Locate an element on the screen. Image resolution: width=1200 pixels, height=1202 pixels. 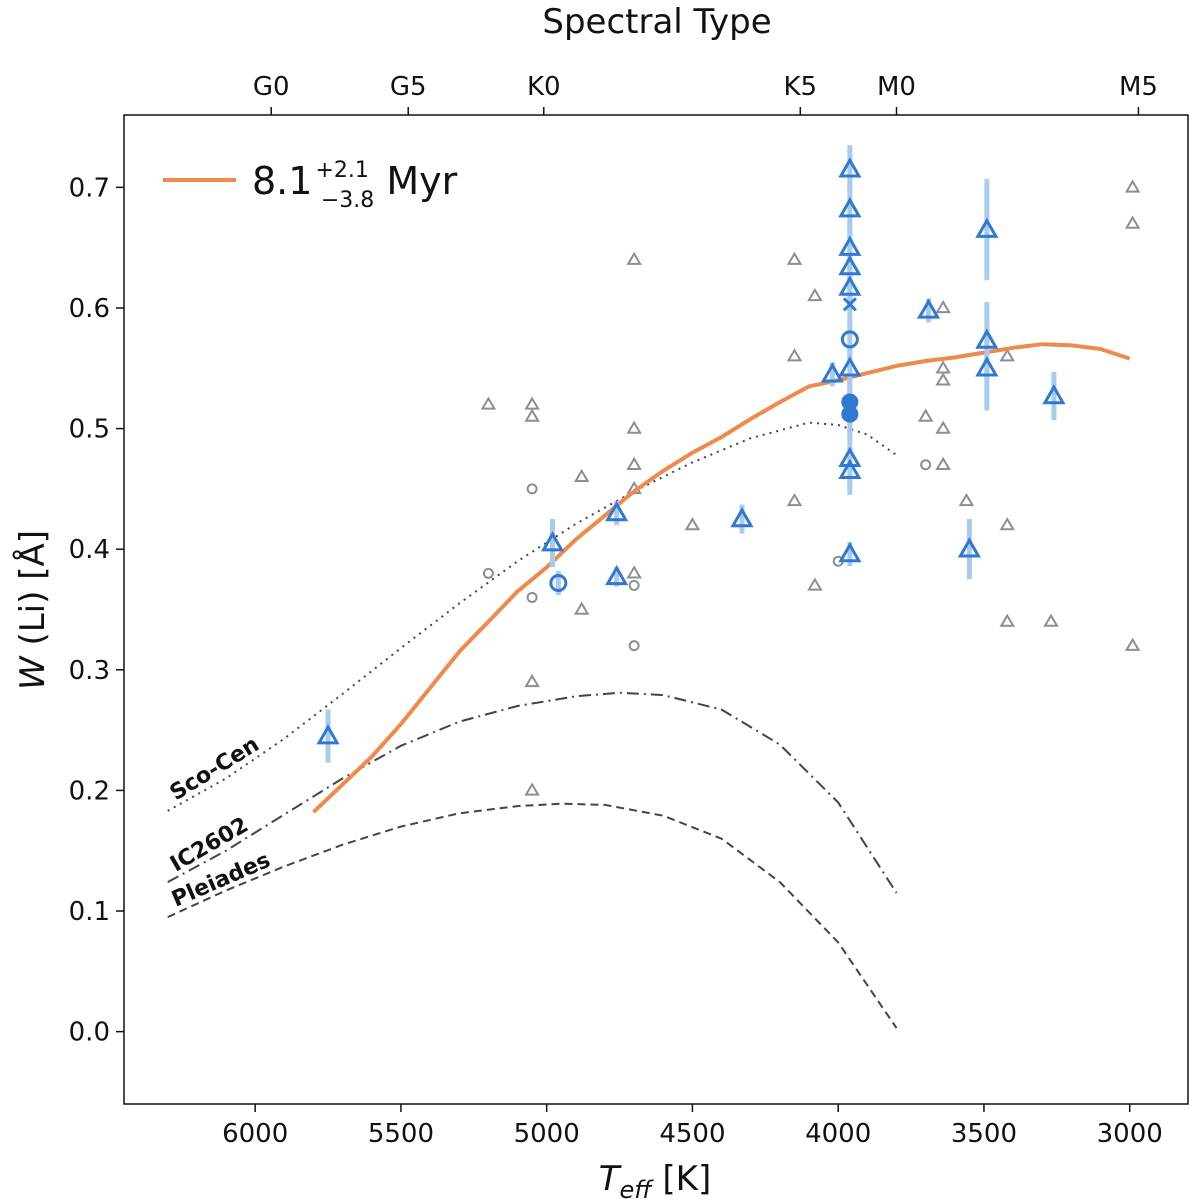
y-tick-label: 0.6 is located at coordinates (89, 309).